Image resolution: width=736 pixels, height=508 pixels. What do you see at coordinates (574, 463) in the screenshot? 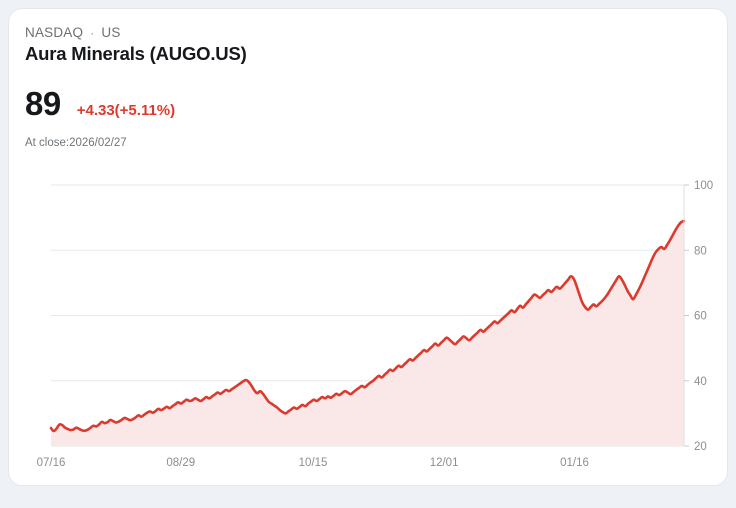
I see `svg-text: 01/16` at bounding box center [574, 463].